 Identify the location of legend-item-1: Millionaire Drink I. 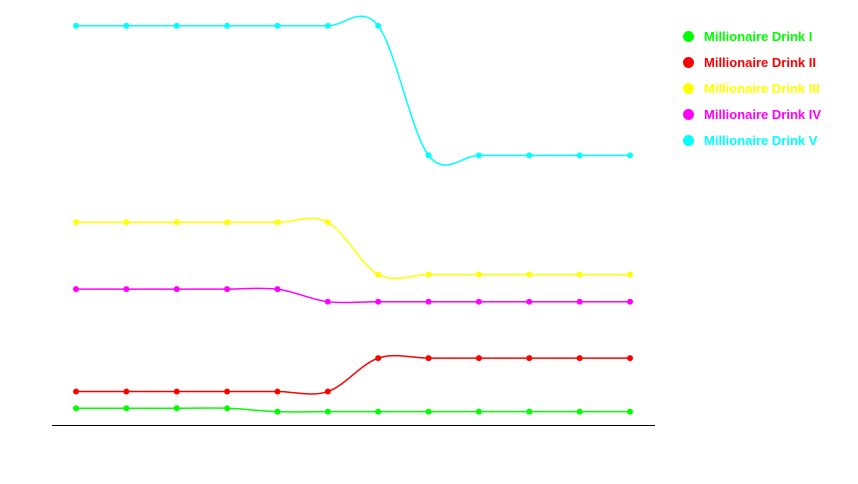
(752, 36).